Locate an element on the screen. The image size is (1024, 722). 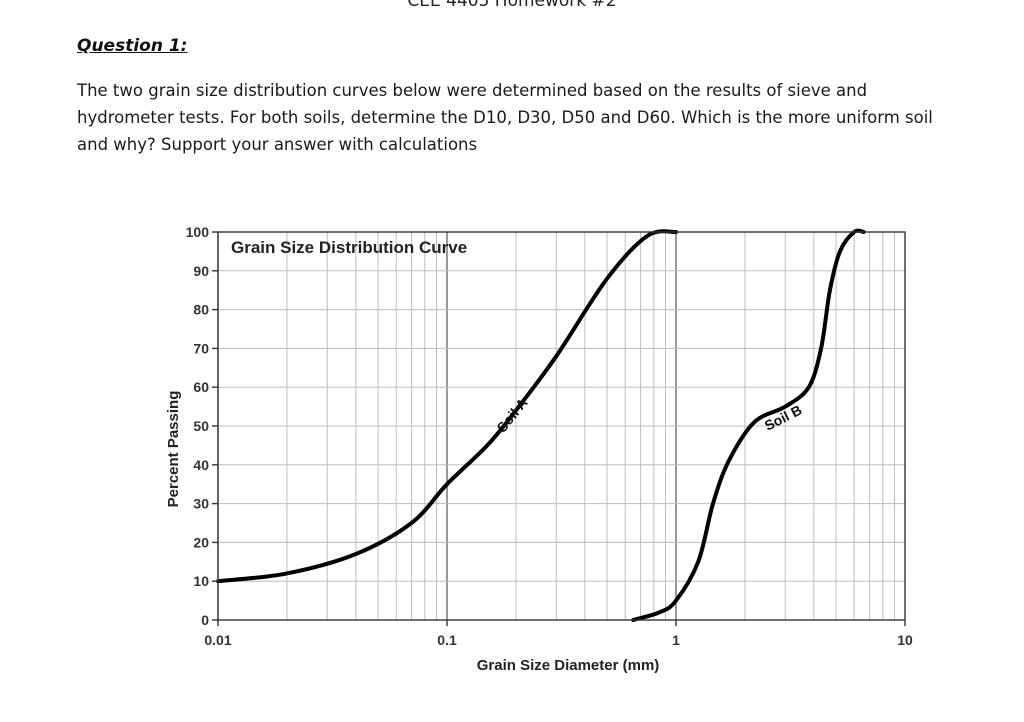
y-axis: 0 10 20 30 40 50 60 70 80 90 100 is located at coordinates (202, 426).